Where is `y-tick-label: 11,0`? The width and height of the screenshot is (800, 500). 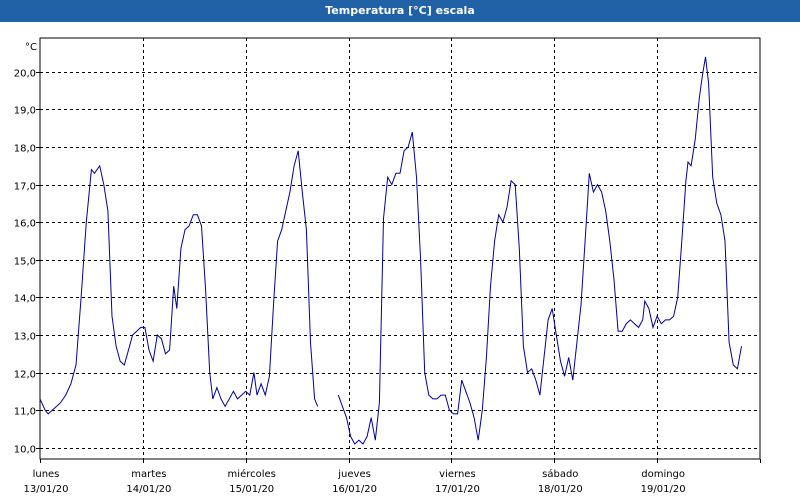 y-tick-label: 11,0 is located at coordinates (25, 412).